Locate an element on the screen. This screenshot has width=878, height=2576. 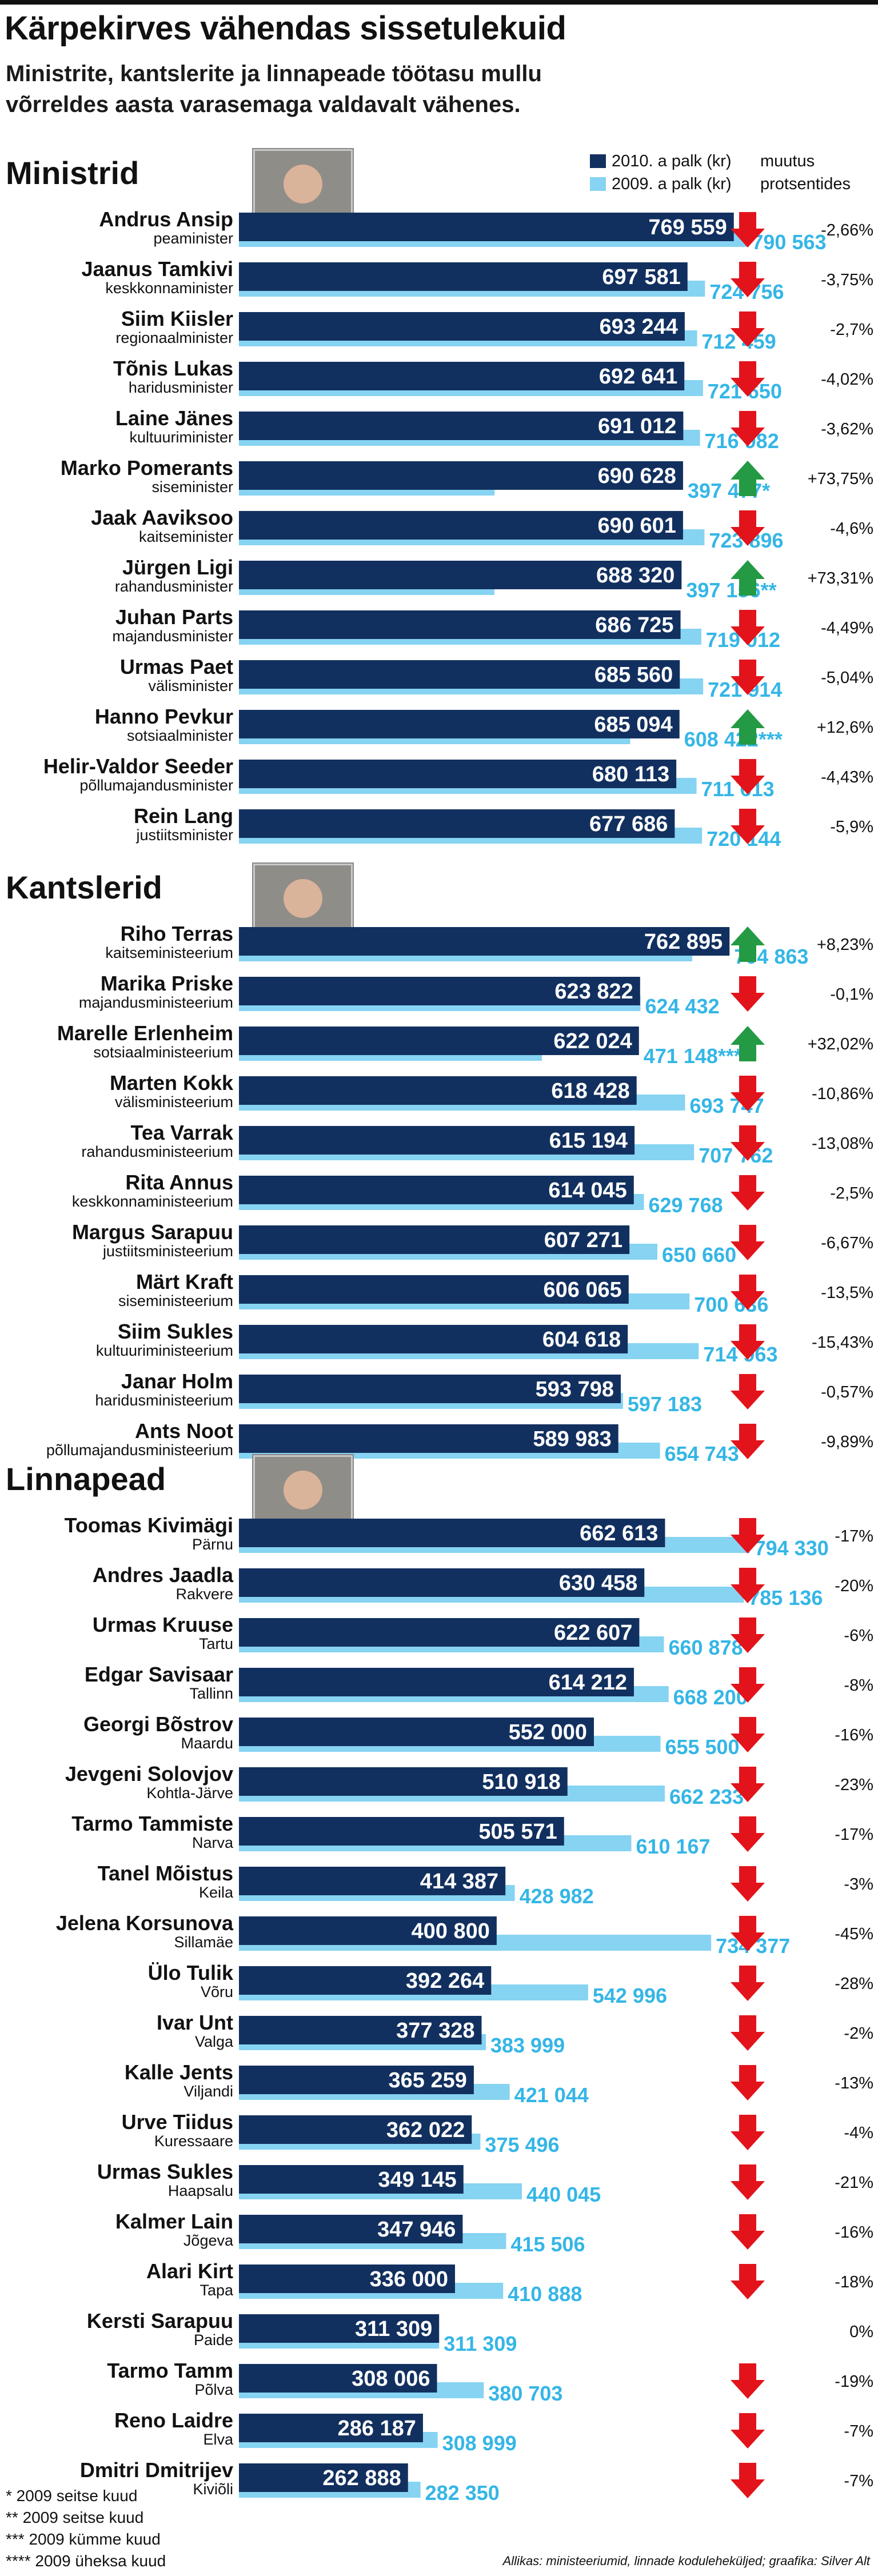
value-label-2009: 421 044 is located at coordinates (551, 2095).